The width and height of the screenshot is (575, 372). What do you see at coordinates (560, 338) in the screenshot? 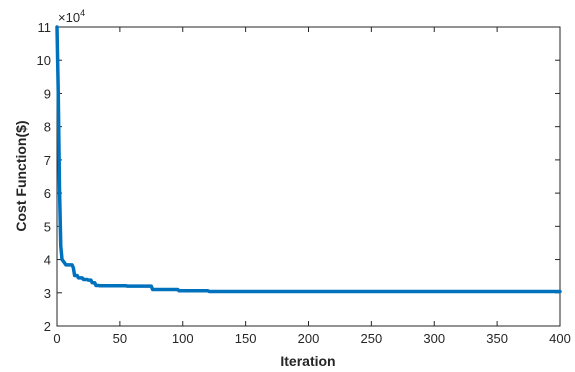
I see `x-tick-label: 400` at bounding box center [560, 338].